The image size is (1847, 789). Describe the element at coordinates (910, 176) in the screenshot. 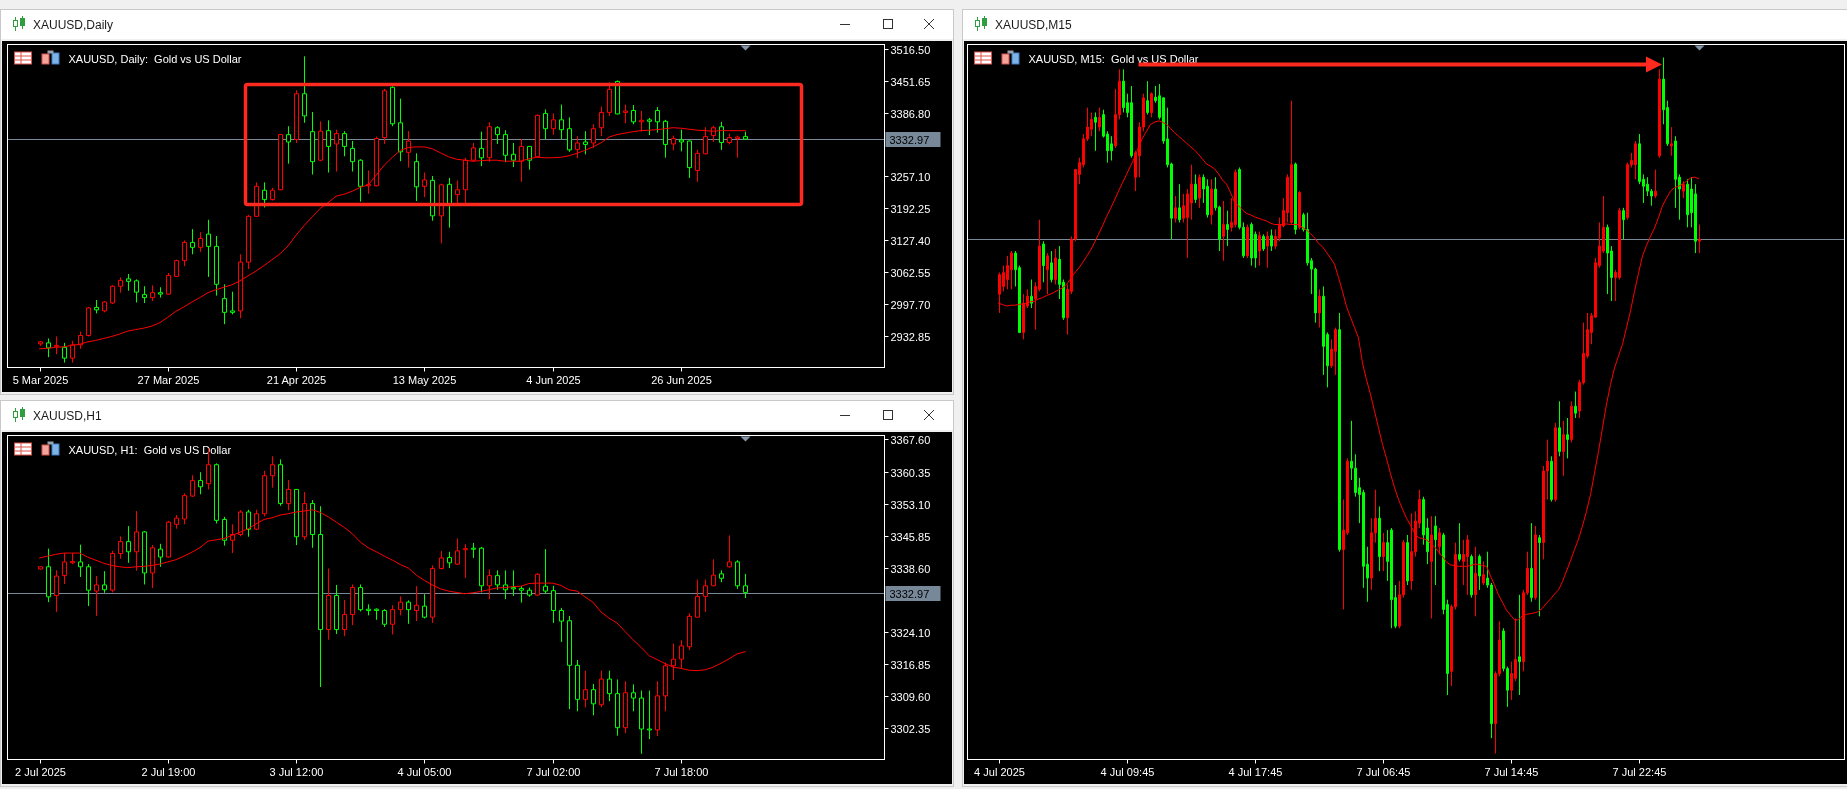

I see `y-tick-label: 3257.10` at that location.